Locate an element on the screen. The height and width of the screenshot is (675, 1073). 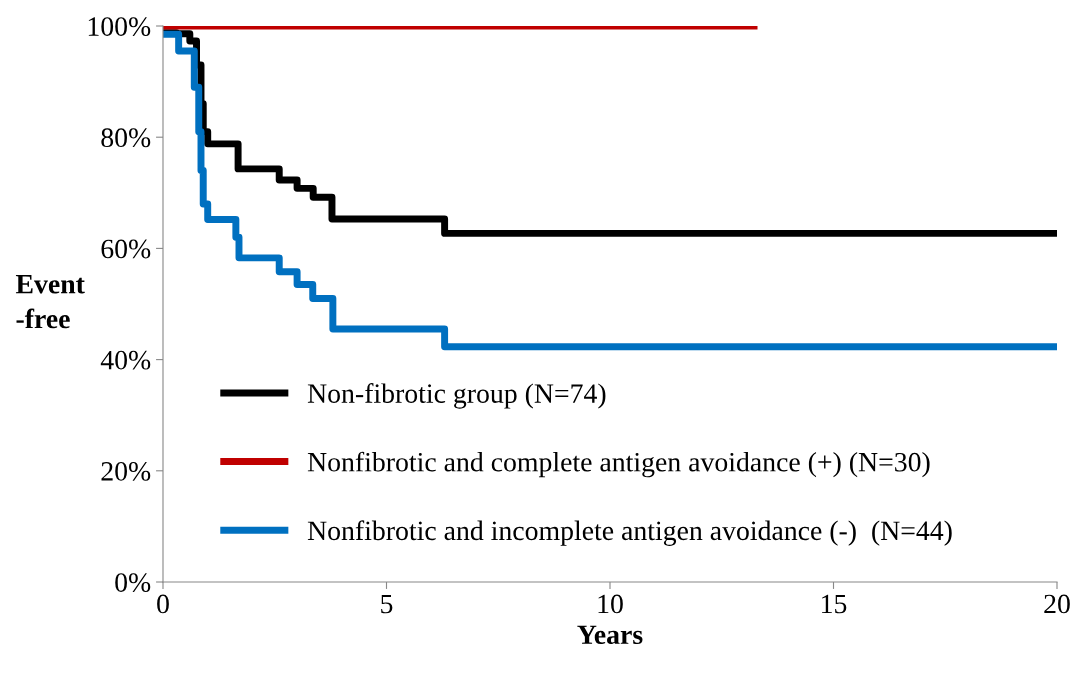
legend-label: Nonfibrotic and incomplete antigen avoidance (-) (N=44) is located at coordinates (629, 533).